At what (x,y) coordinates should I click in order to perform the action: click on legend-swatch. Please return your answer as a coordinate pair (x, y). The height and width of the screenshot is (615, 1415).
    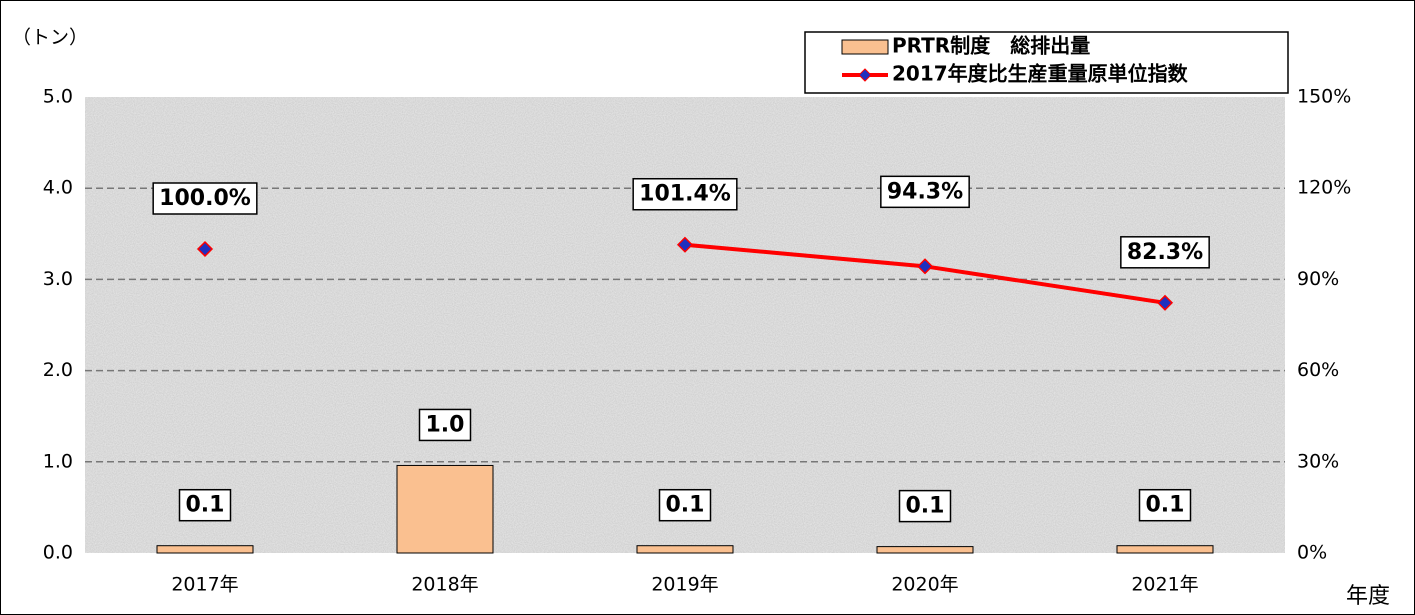
    Looking at the image, I should click on (865, 47).